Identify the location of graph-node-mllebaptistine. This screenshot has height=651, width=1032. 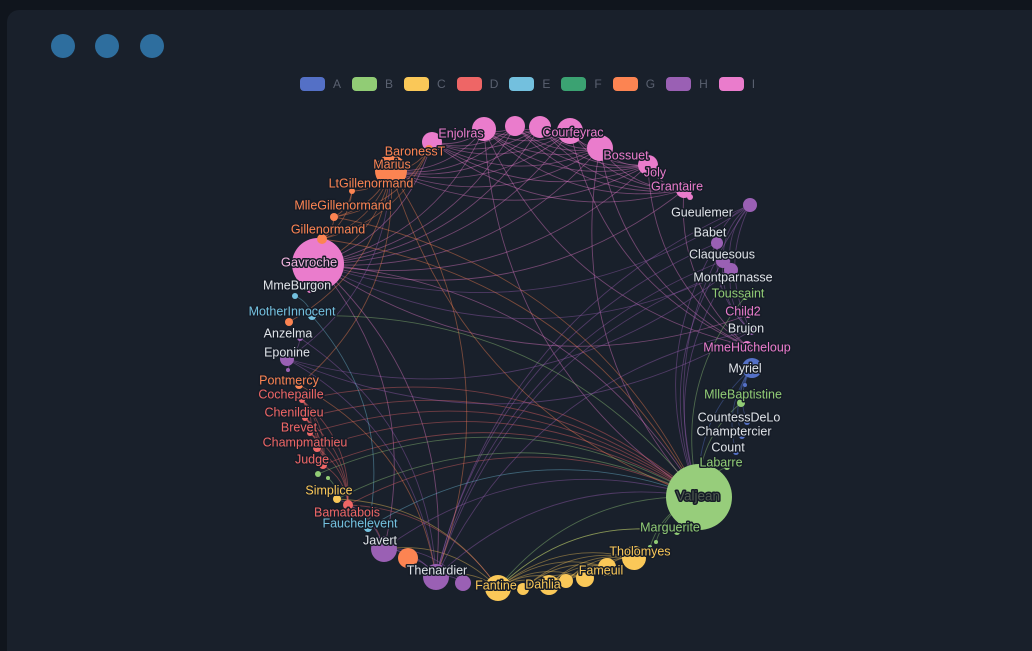
(741, 403).